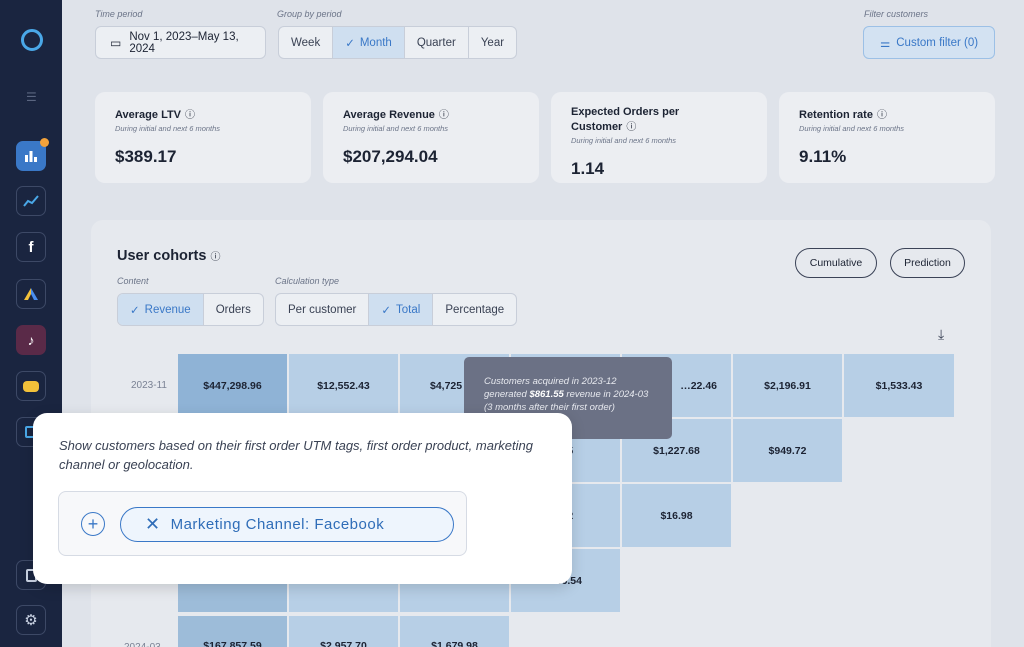 The height and width of the screenshot is (647, 1024). I want to click on gear-icon: ⚙, so click(31, 620).